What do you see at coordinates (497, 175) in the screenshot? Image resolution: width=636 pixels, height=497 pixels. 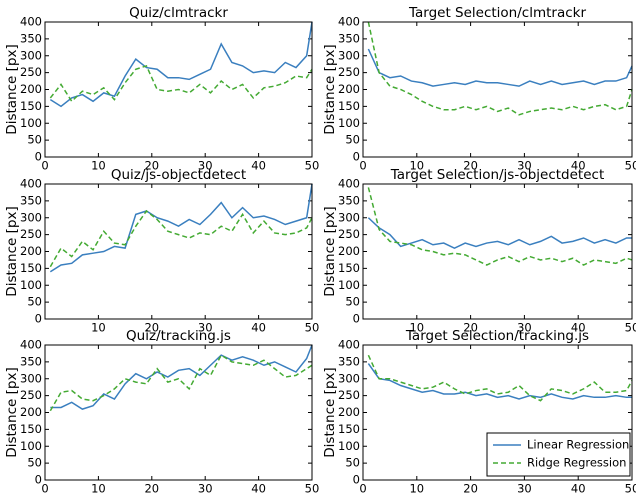 I see `subplot-title: Target Selection/js-objectdetect` at bounding box center [497, 175].